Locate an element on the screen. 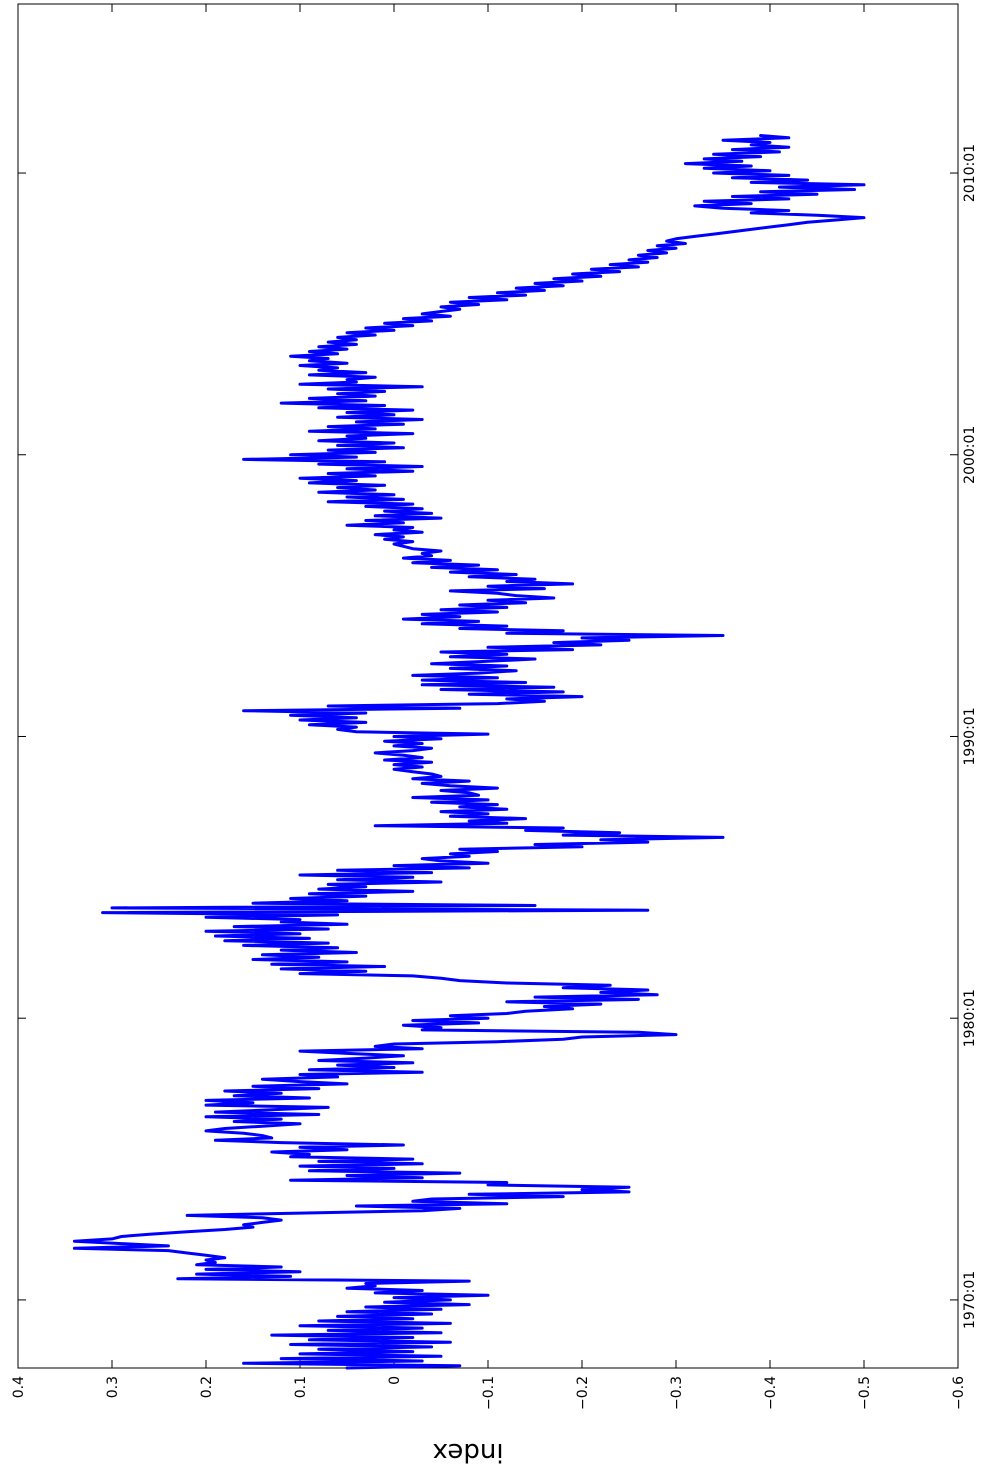 The height and width of the screenshot is (1466, 984). value-tick-label: −0.1 is located at coordinates (489, 1393).